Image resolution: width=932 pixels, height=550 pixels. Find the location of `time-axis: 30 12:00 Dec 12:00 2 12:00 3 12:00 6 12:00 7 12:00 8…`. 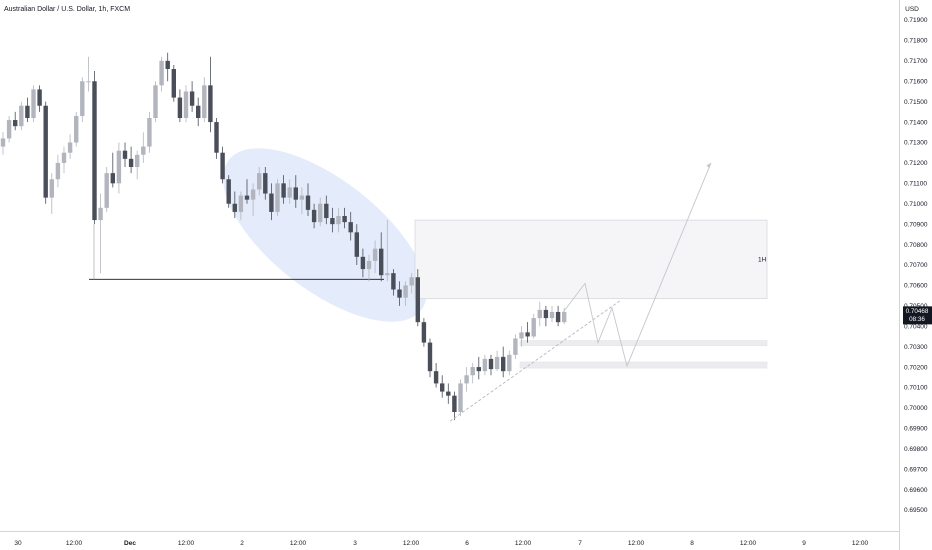

time-axis: 30 12:00 Dec 12:00 2 12:00 3 12:00 6 12:00 7 12:00 8… is located at coordinates (441, 543).